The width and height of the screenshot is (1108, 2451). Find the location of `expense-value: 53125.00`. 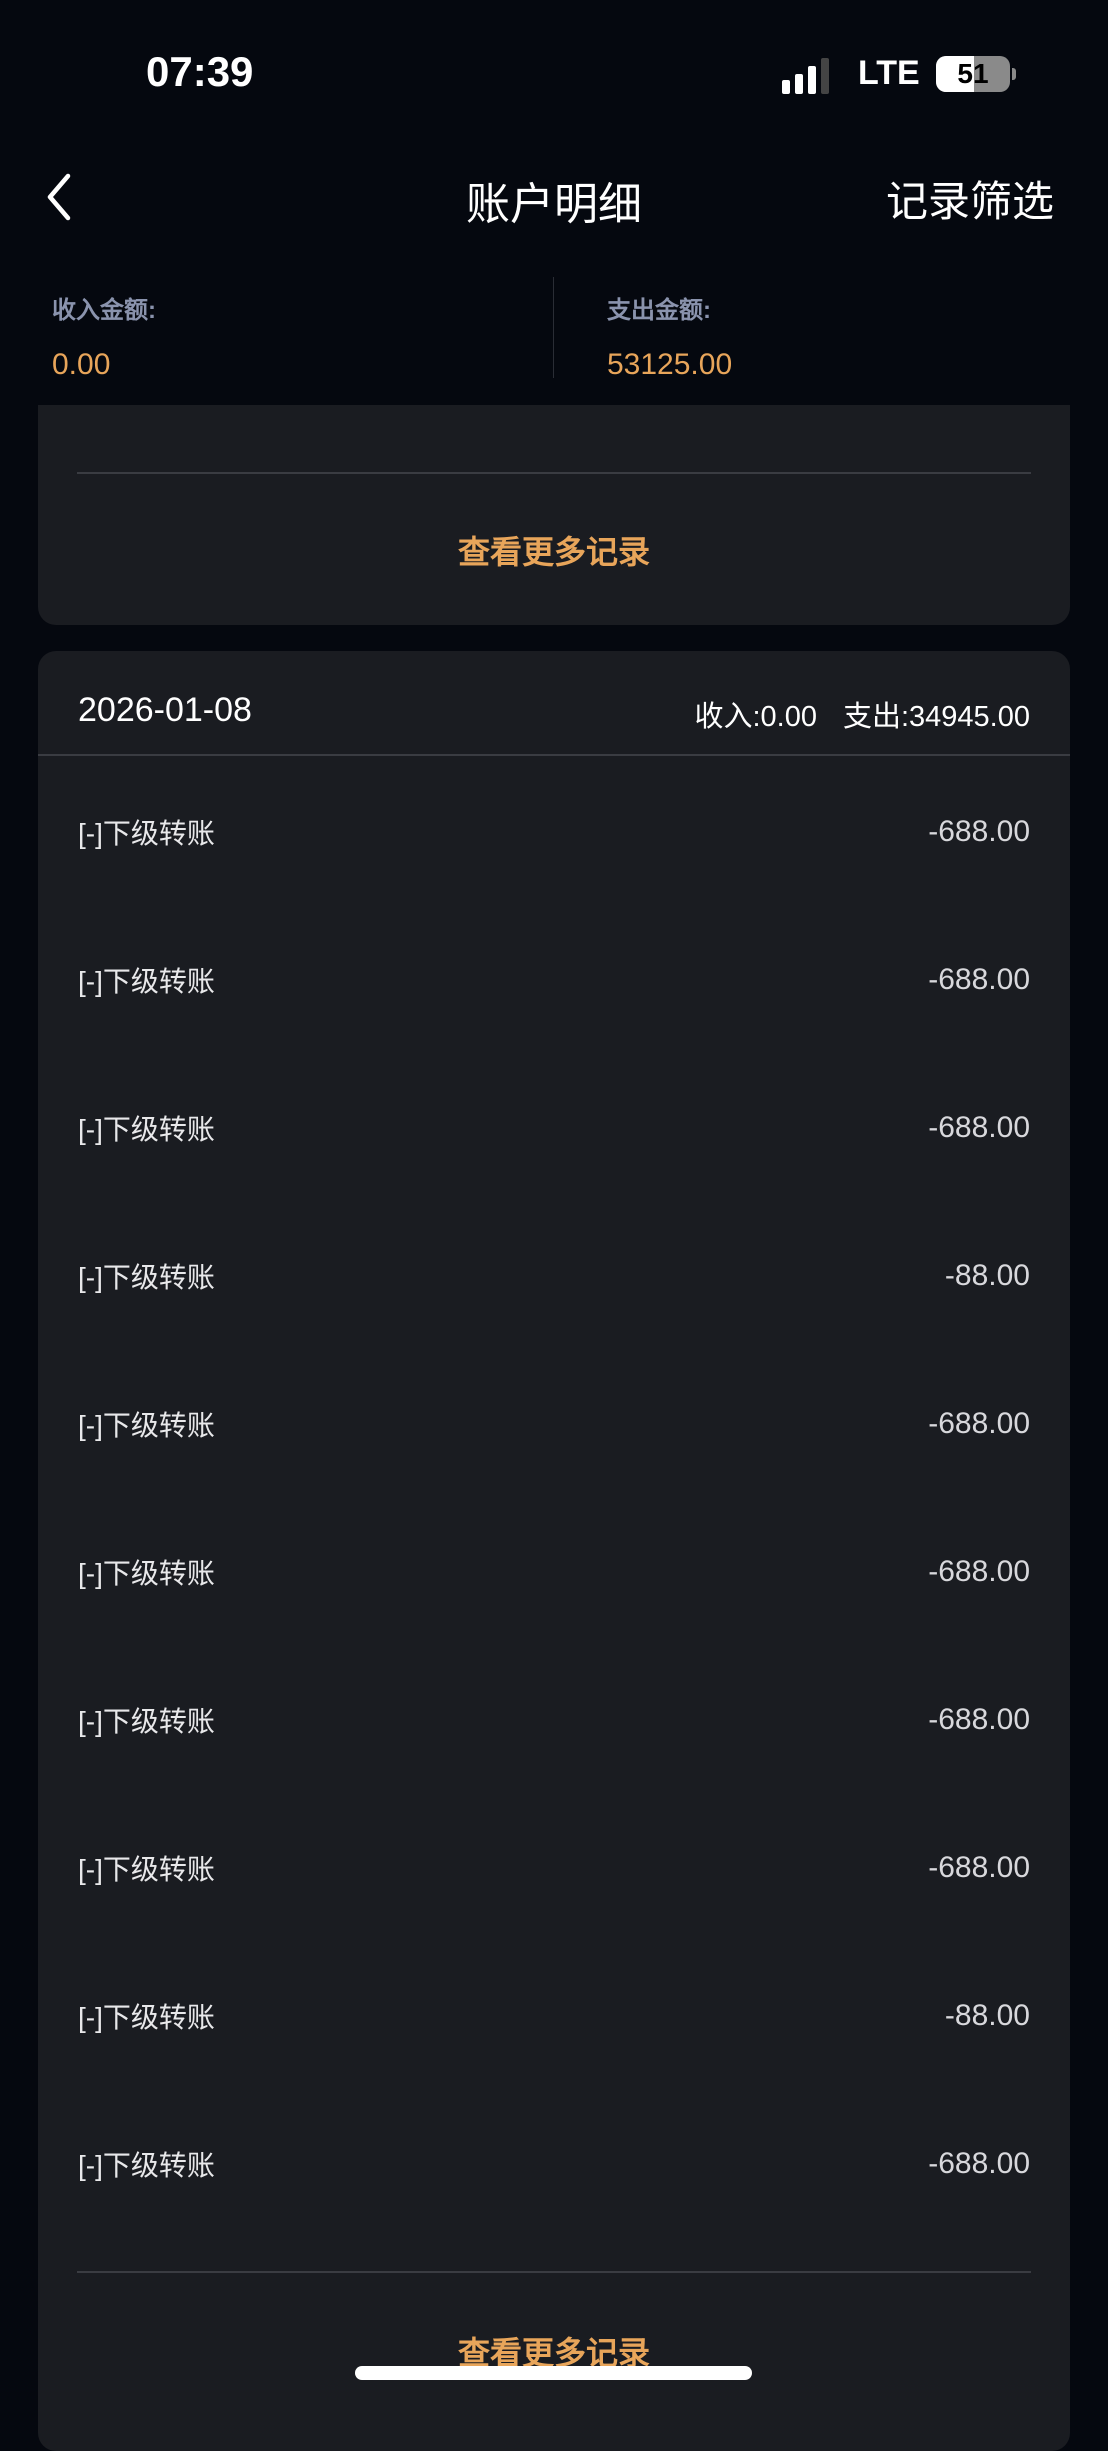

expense-value: 53125.00 is located at coordinates (670, 364).